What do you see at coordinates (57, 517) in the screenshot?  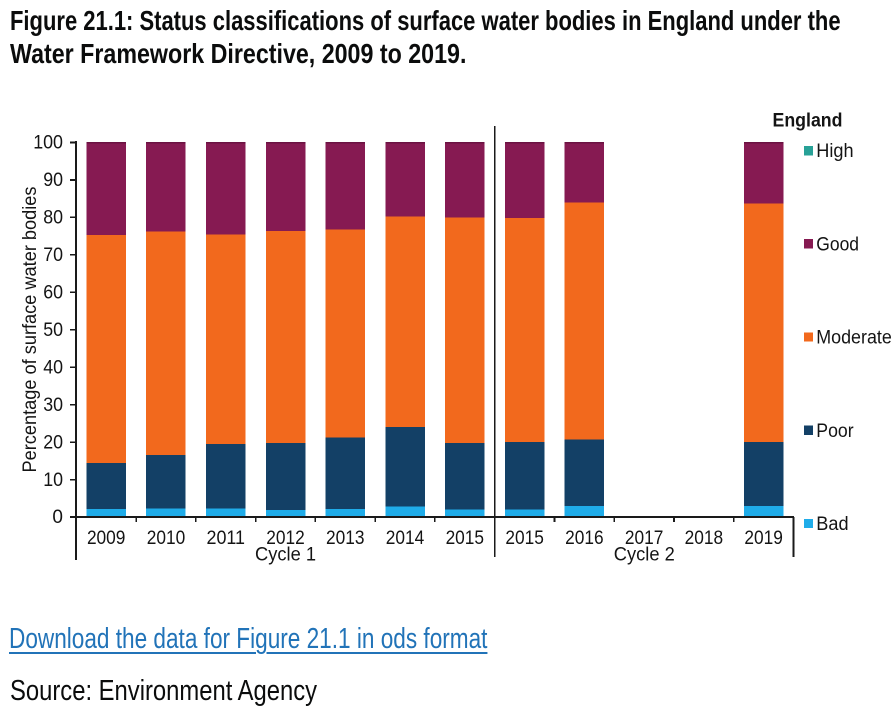 I see `svg-text: 0` at bounding box center [57, 517].